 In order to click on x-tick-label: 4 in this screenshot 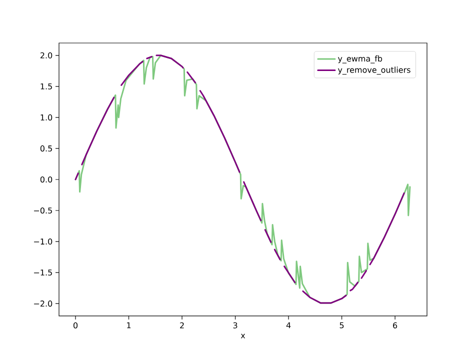, I will do `click(288, 325)`.